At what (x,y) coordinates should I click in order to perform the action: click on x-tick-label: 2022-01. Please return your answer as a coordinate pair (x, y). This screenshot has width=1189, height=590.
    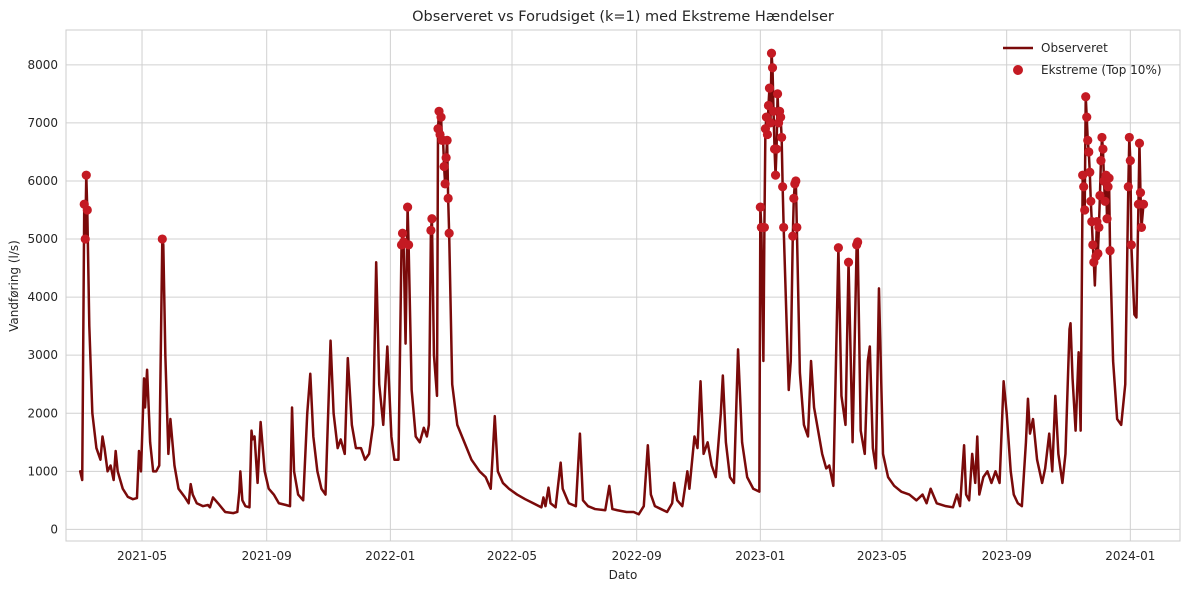
    Looking at the image, I should click on (390, 556).